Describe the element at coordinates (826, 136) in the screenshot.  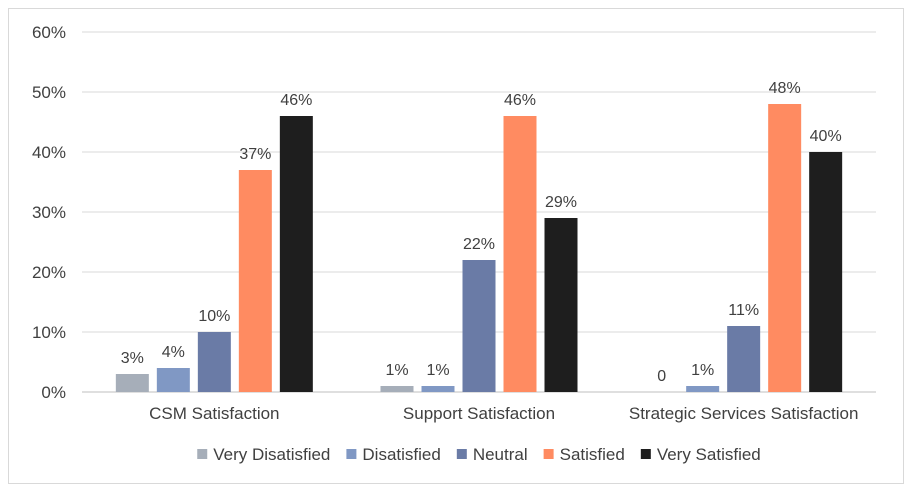
I see `data-label: 40%` at that location.